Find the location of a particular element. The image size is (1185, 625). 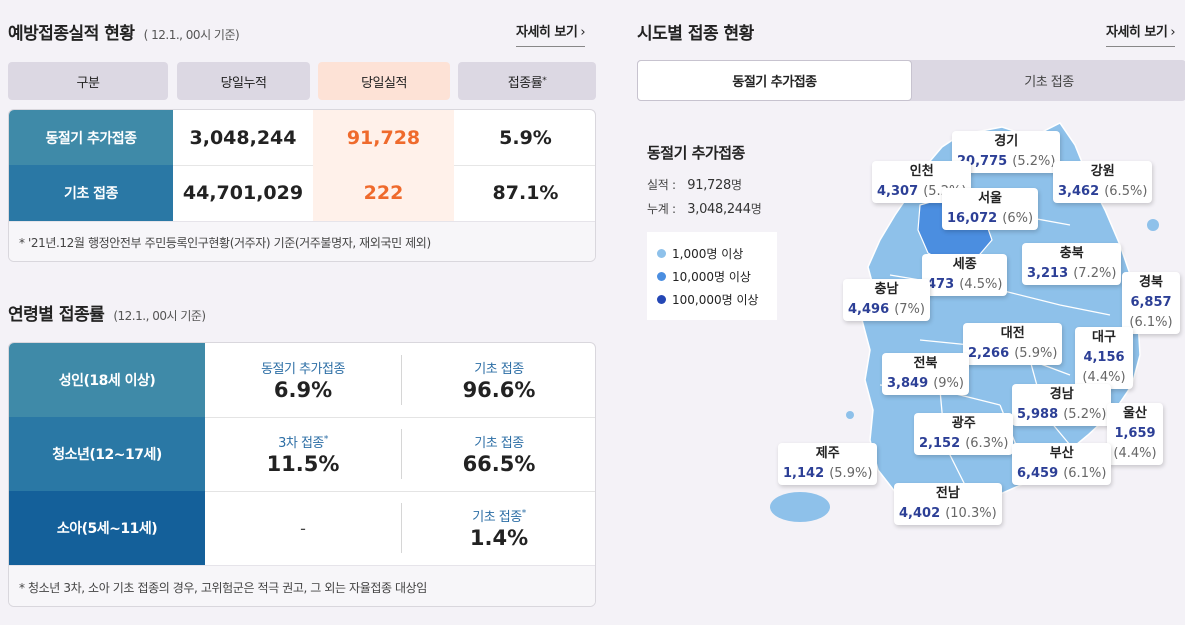

region-name: 경북 is located at coordinates (1151, 282).